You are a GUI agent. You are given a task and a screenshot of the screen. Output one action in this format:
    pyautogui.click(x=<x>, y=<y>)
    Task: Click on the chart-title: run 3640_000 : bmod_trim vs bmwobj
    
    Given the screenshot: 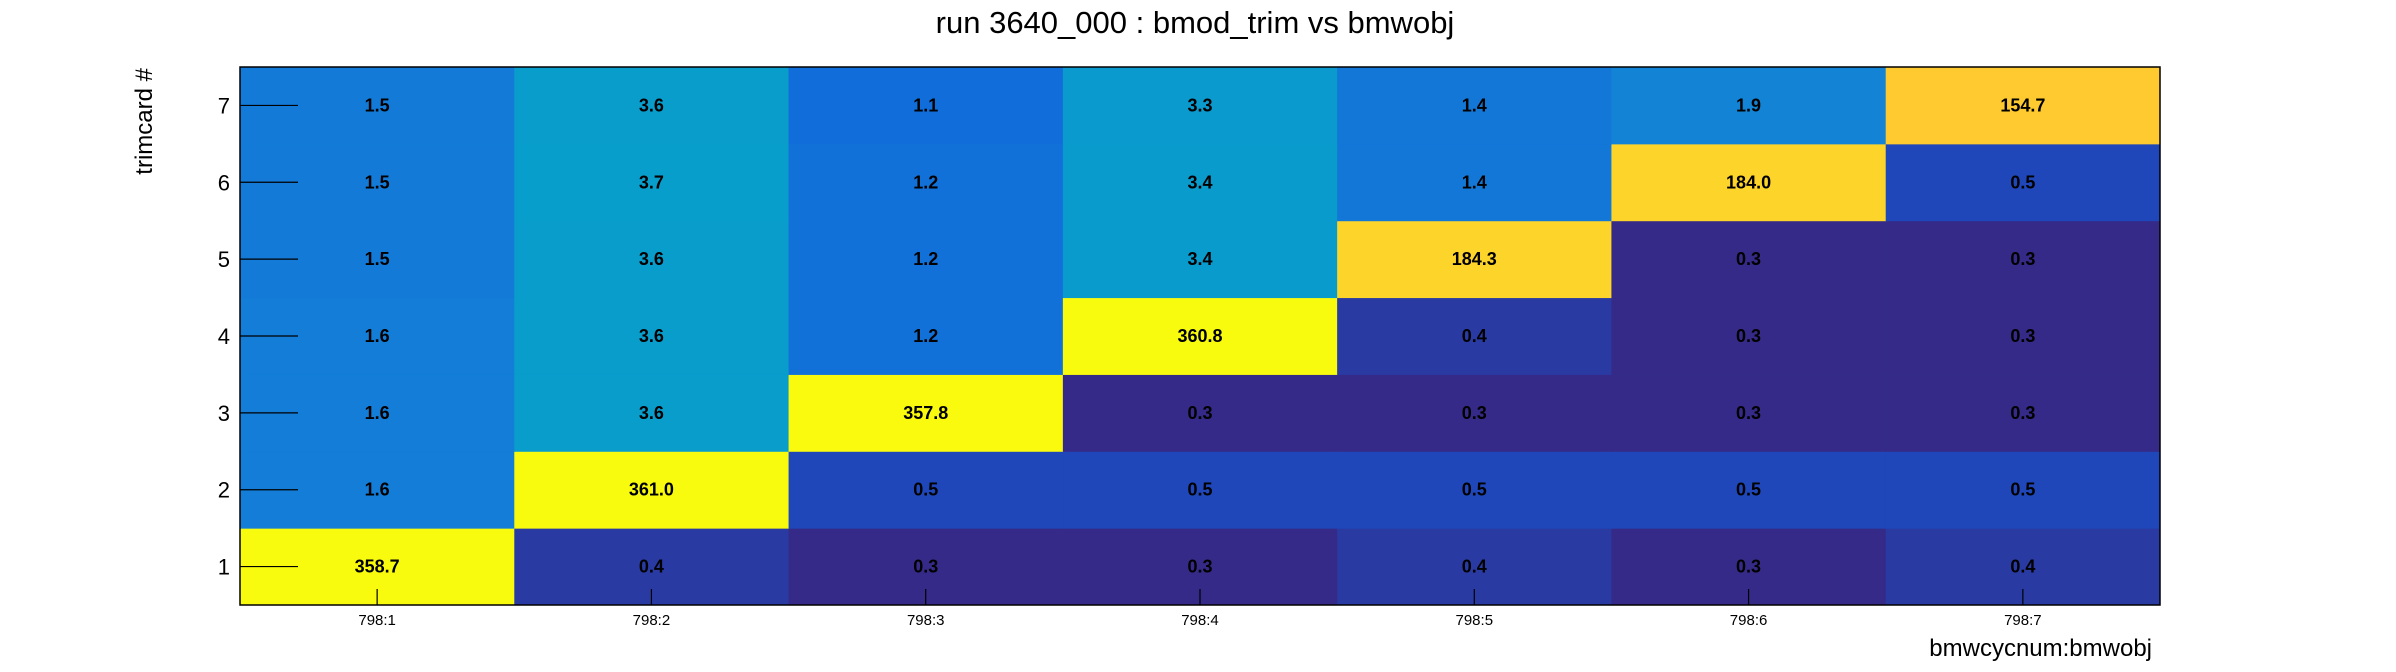 What is the action you would take?
    pyautogui.click(x=1195, y=22)
    